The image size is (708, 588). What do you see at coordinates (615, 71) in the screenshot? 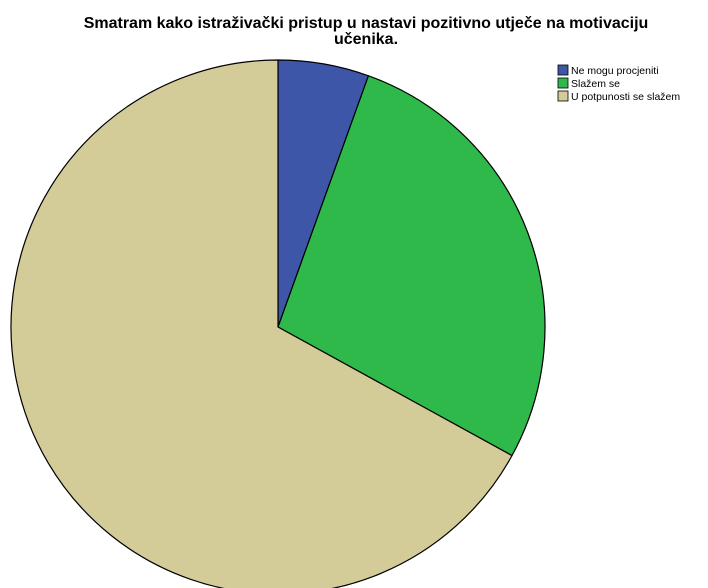
I see `legend-label-ne-mogu-procjeniti: Ne mogu procjeniti` at bounding box center [615, 71].